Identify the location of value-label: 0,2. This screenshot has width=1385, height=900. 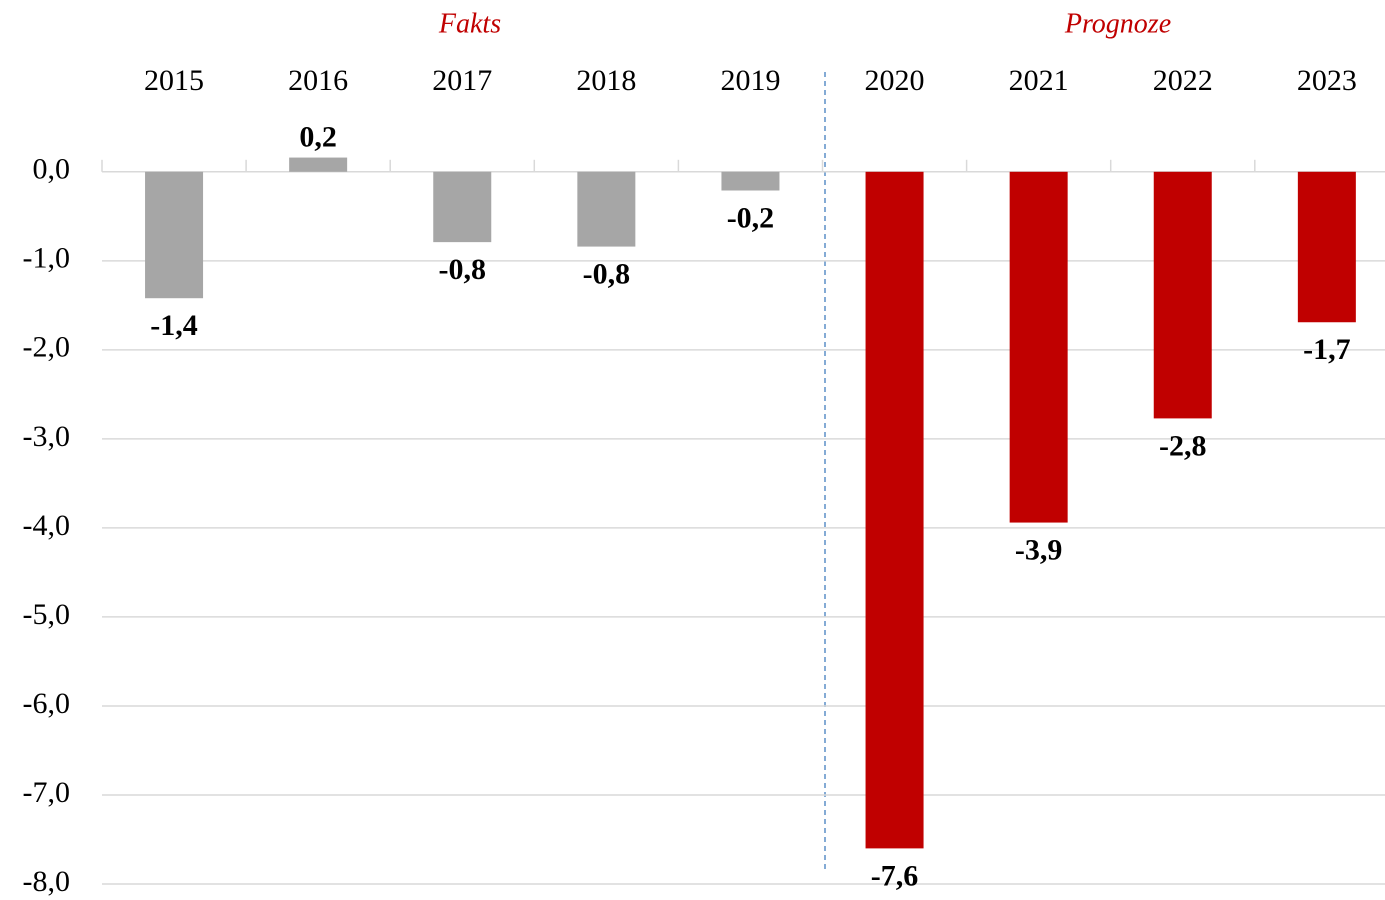
(318, 136).